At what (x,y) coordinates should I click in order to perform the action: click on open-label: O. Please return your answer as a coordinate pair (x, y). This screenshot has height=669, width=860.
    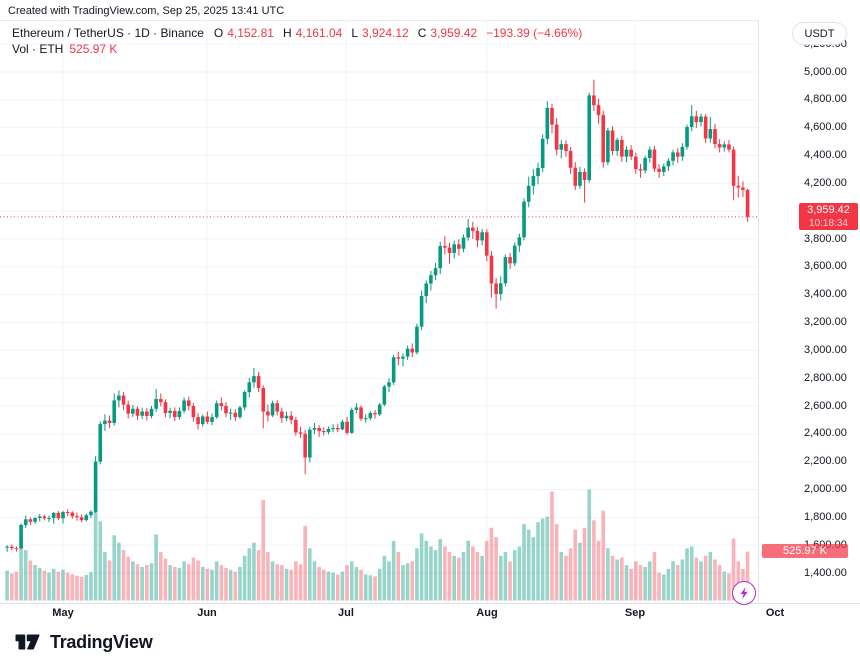
    Looking at the image, I should click on (218, 33).